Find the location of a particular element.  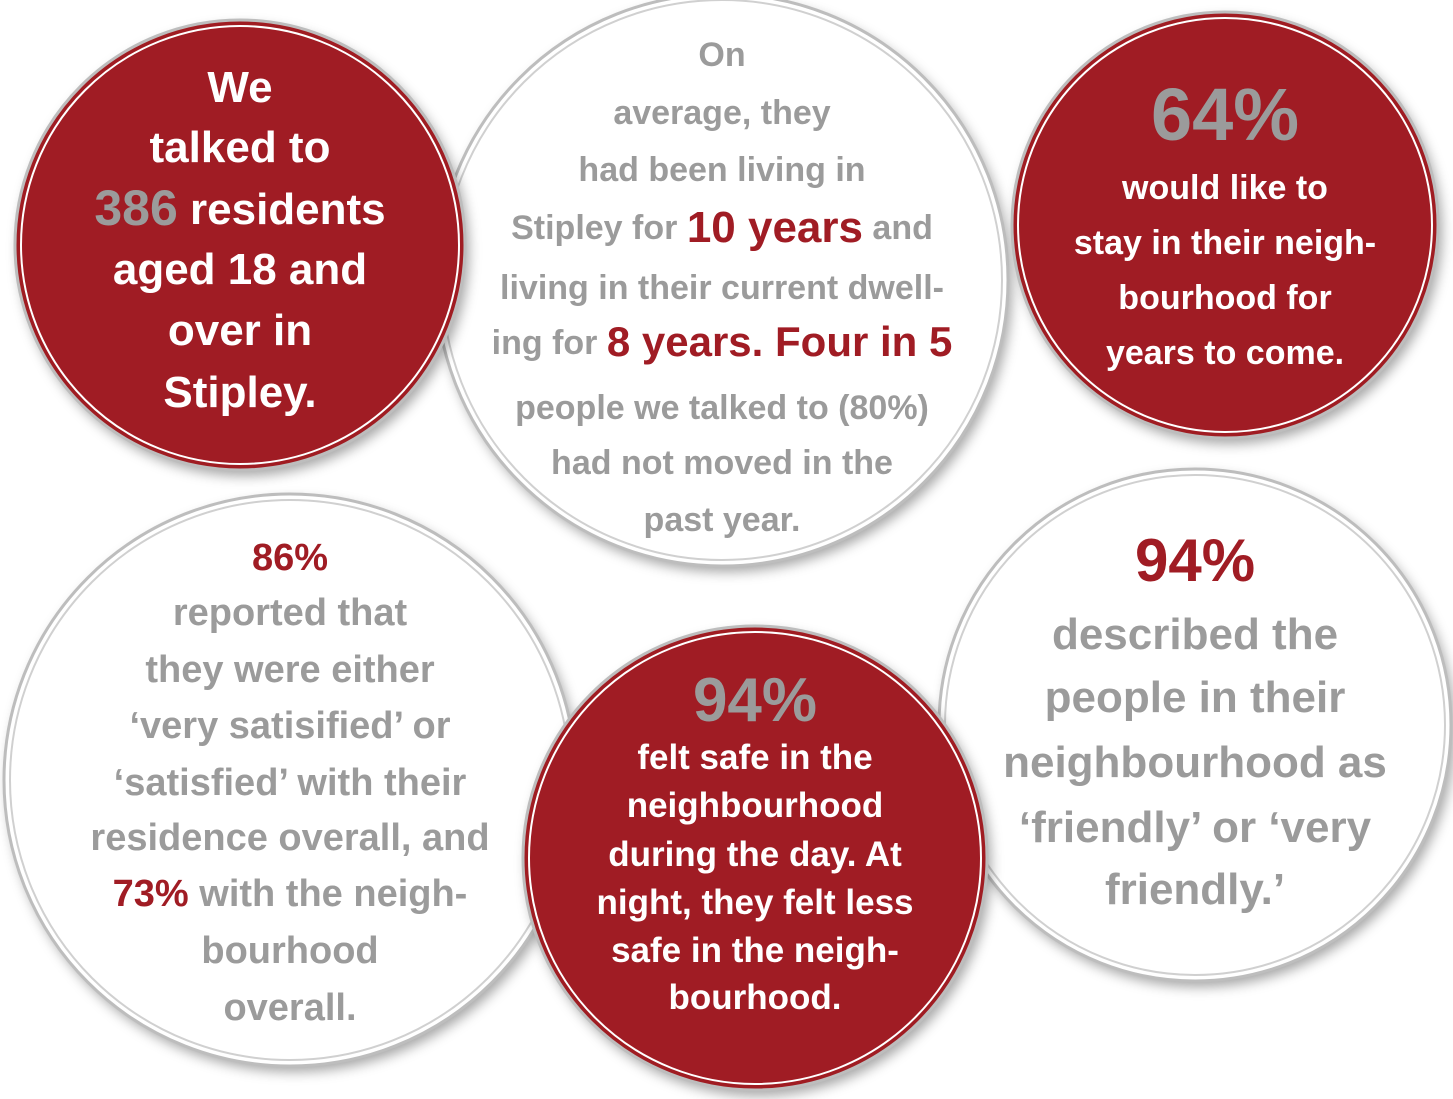

text-line: ‘satisfied’ with their is located at coordinates (290, 783).